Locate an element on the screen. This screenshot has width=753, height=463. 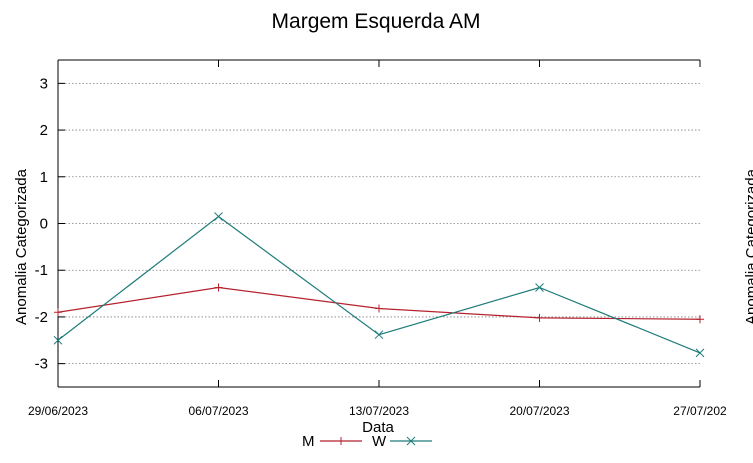
chart-title: Margem Esquerda AM is located at coordinates (376, 21).